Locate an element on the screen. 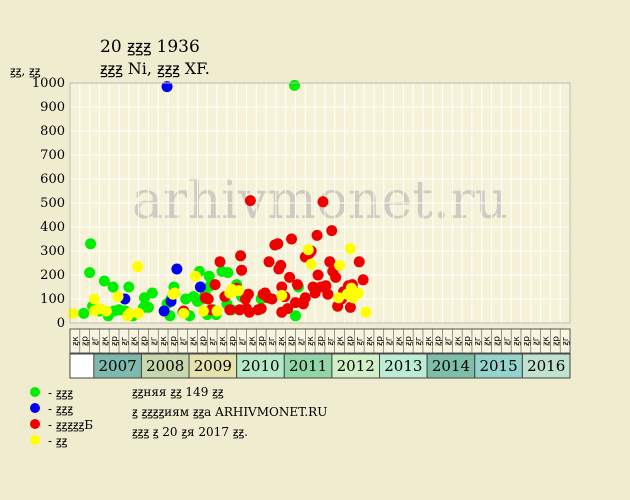 Image resolution: width=630 pixels, height=500 pixels. y-tick-label: 400 is located at coordinates (52, 227).